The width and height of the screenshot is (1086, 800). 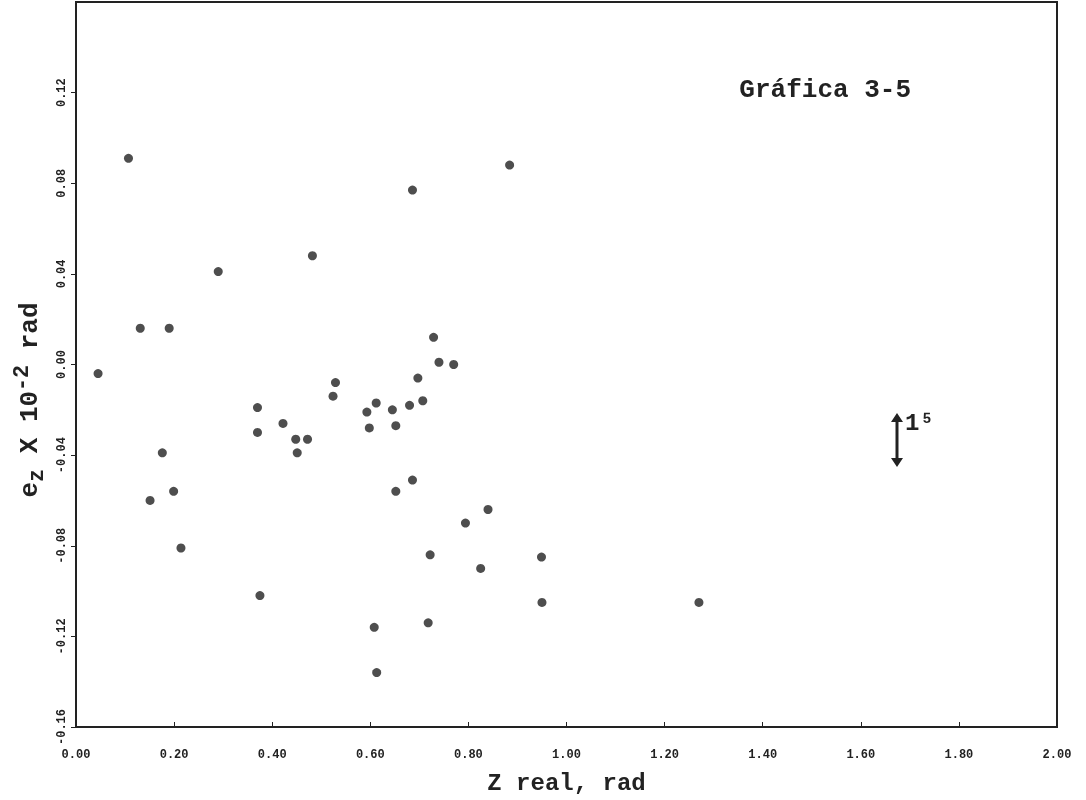 What do you see at coordinates (174, 755) in the screenshot?
I see `x-tick-label: 0.20` at bounding box center [174, 755].